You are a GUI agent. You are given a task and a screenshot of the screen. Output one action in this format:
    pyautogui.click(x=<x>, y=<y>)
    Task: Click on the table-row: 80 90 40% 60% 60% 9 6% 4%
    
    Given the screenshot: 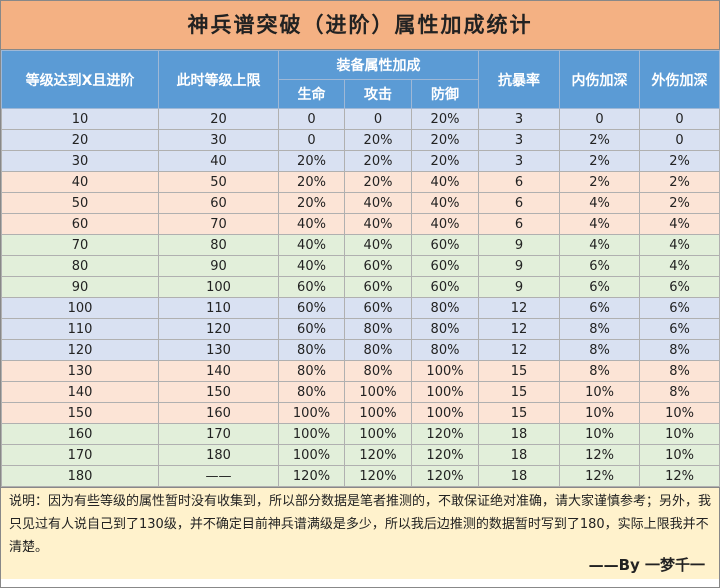 What is the action you would take?
    pyautogui.click(x=360, y=266)
    